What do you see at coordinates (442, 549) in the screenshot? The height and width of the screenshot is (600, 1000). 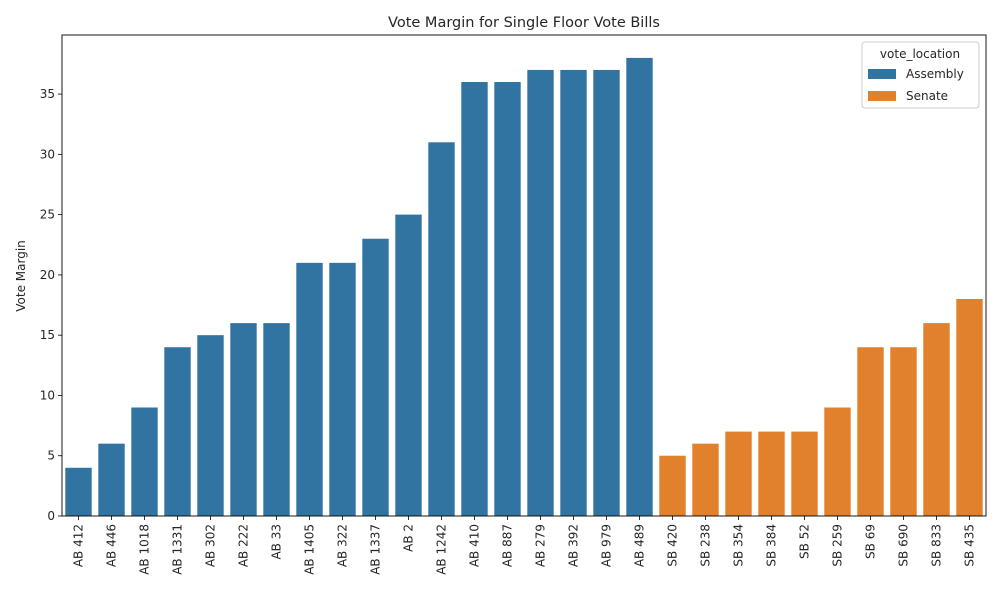 I see `x-tick-label: AB 1242` at bounding box center [442, 549].